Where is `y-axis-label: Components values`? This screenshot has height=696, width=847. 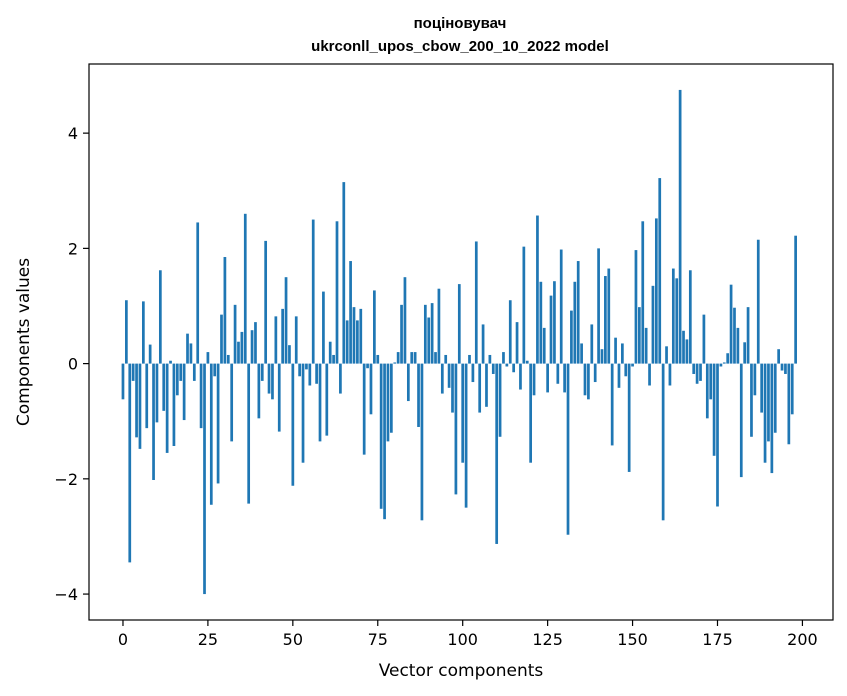 y-axis-label: Components values is located at coordinates (24, 342).